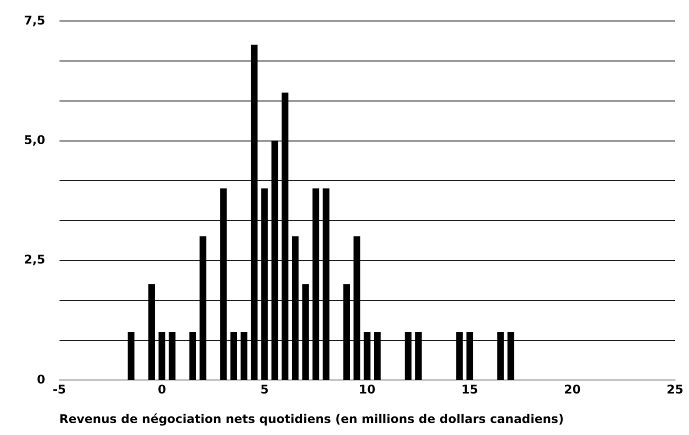  Describe the element at coordinates (59, 389) in the screenshot. I see `x-tick-label: -5` at that location.